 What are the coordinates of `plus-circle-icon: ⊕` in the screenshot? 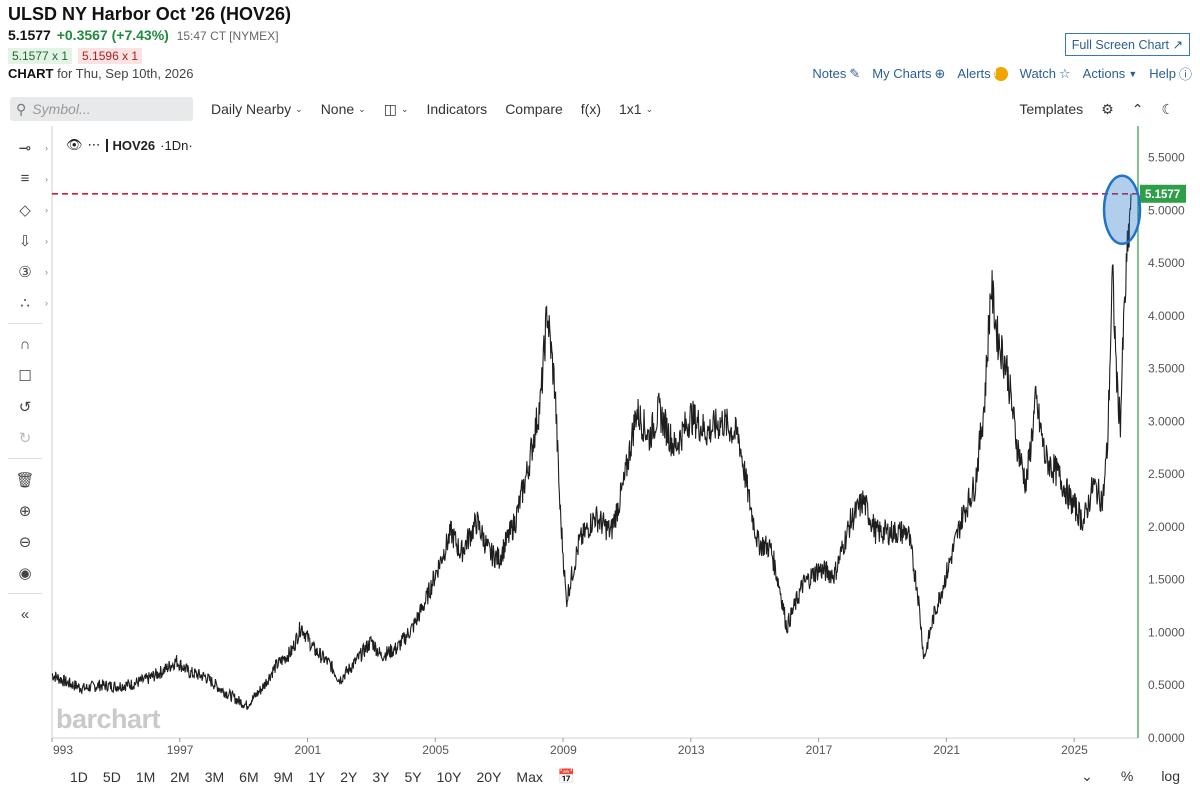 It's located at (940, 73).